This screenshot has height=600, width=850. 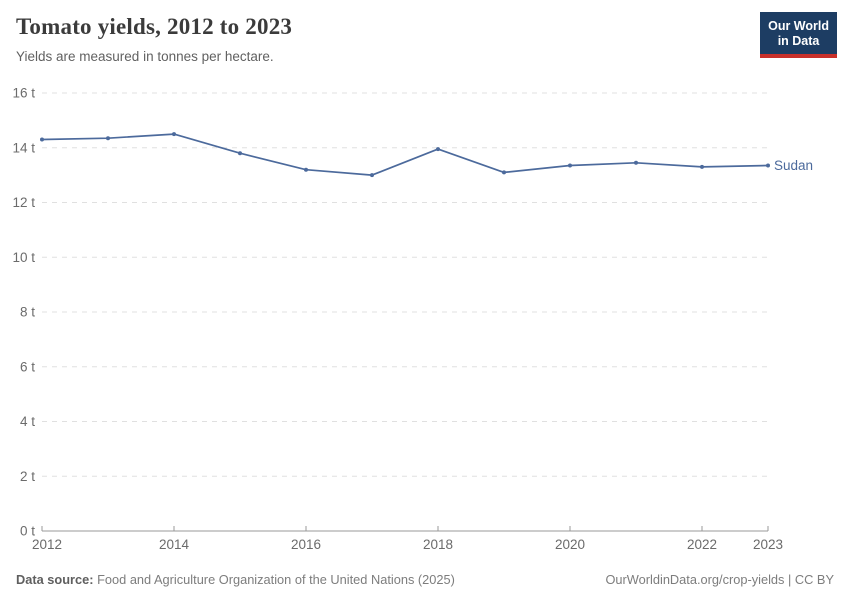 What do you see at coordinates (27, 476) in the screenshot?
I see `y-tick-label: 2 t` at bounding box center [27, 476].